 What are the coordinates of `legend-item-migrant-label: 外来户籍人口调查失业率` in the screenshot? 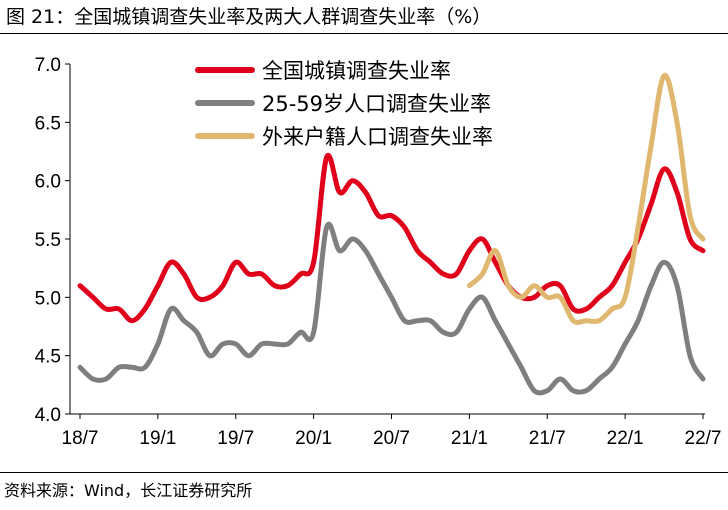 It's located at (377, 137).